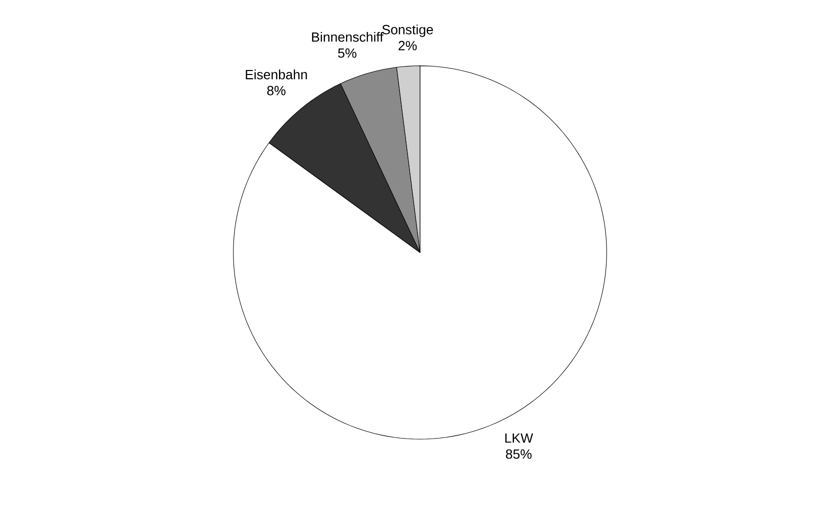 This screenshot has height=505, width=840. Describe the element at coordinates (519, 454) in the screenshot. I see `data-label: 85%` at that location.